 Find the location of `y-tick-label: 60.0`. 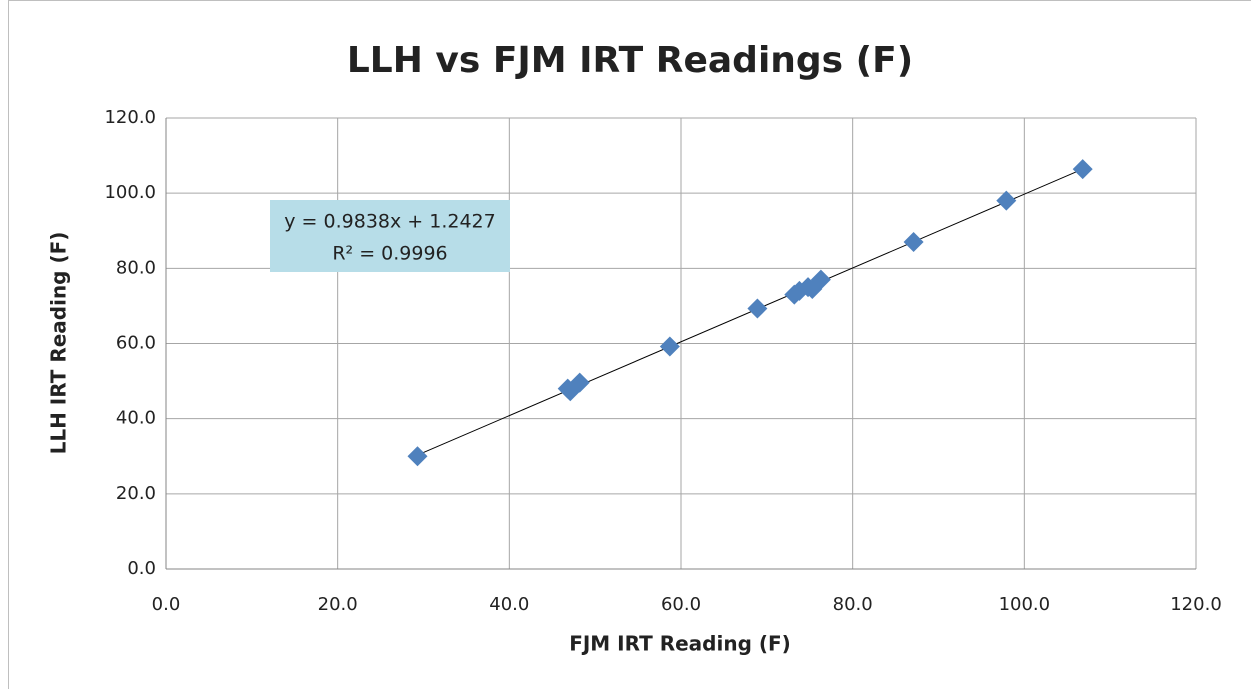

y-tick-label: 60.0 is located at coordinates (136, 343).